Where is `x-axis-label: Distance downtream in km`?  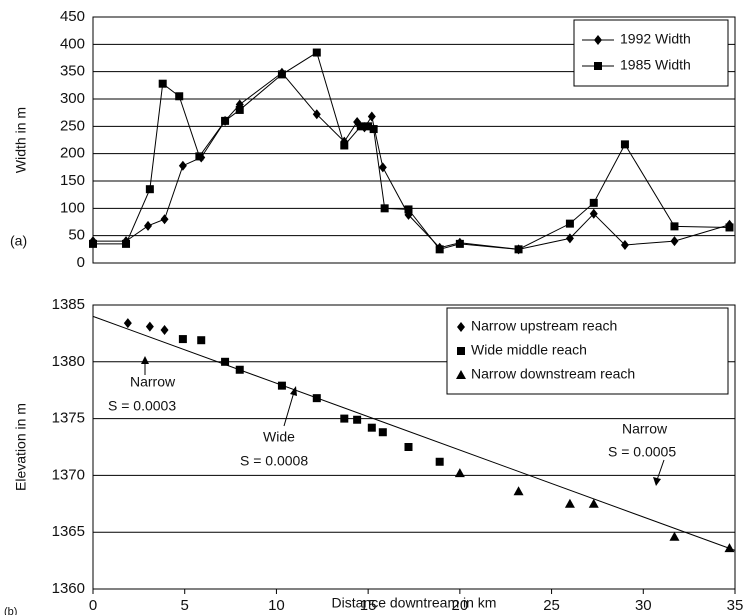 x-axis-label: Distance downtream in km is located at coordinates (414, 603).